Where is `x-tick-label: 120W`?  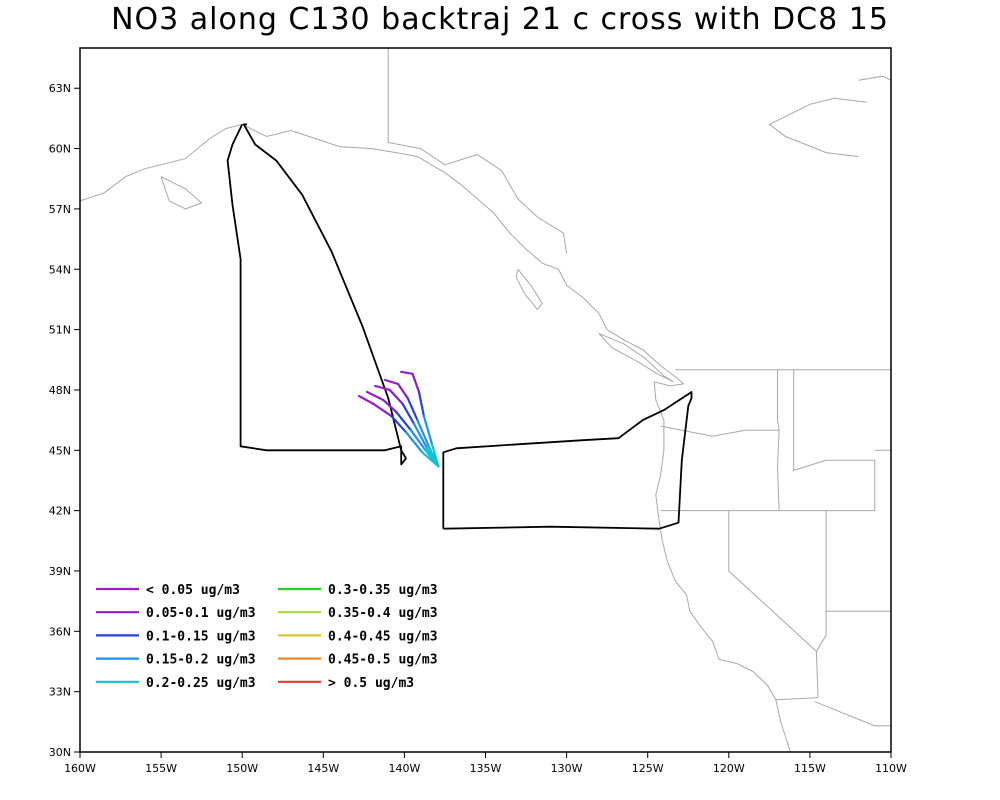 x-tick-label: 120W is located at coordinates (729, 768).